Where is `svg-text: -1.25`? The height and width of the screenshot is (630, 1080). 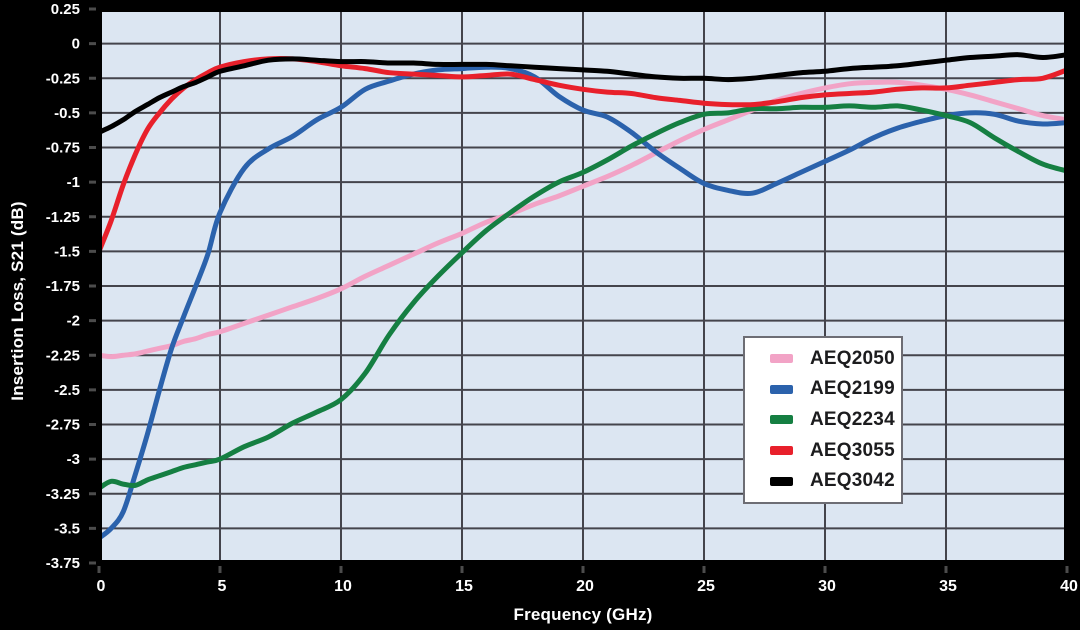
svg-text: -1.25 is located at coordinates (63, 217).